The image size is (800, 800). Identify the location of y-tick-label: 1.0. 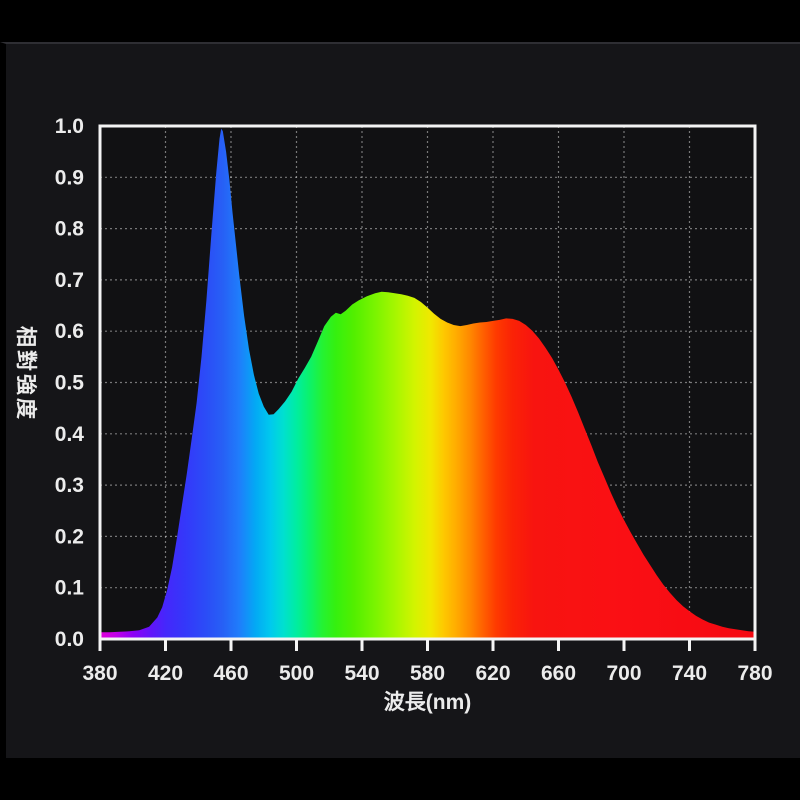
(69, 126).